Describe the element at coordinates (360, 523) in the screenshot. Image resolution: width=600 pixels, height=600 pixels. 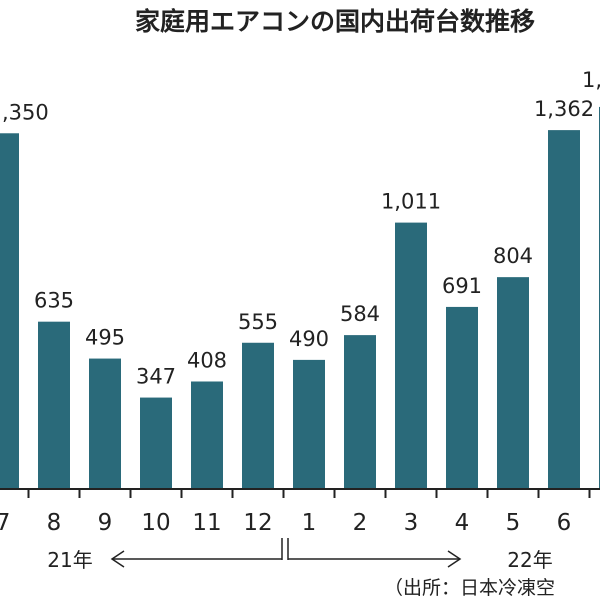
I see `x-tick-label-7: 2` at that location.